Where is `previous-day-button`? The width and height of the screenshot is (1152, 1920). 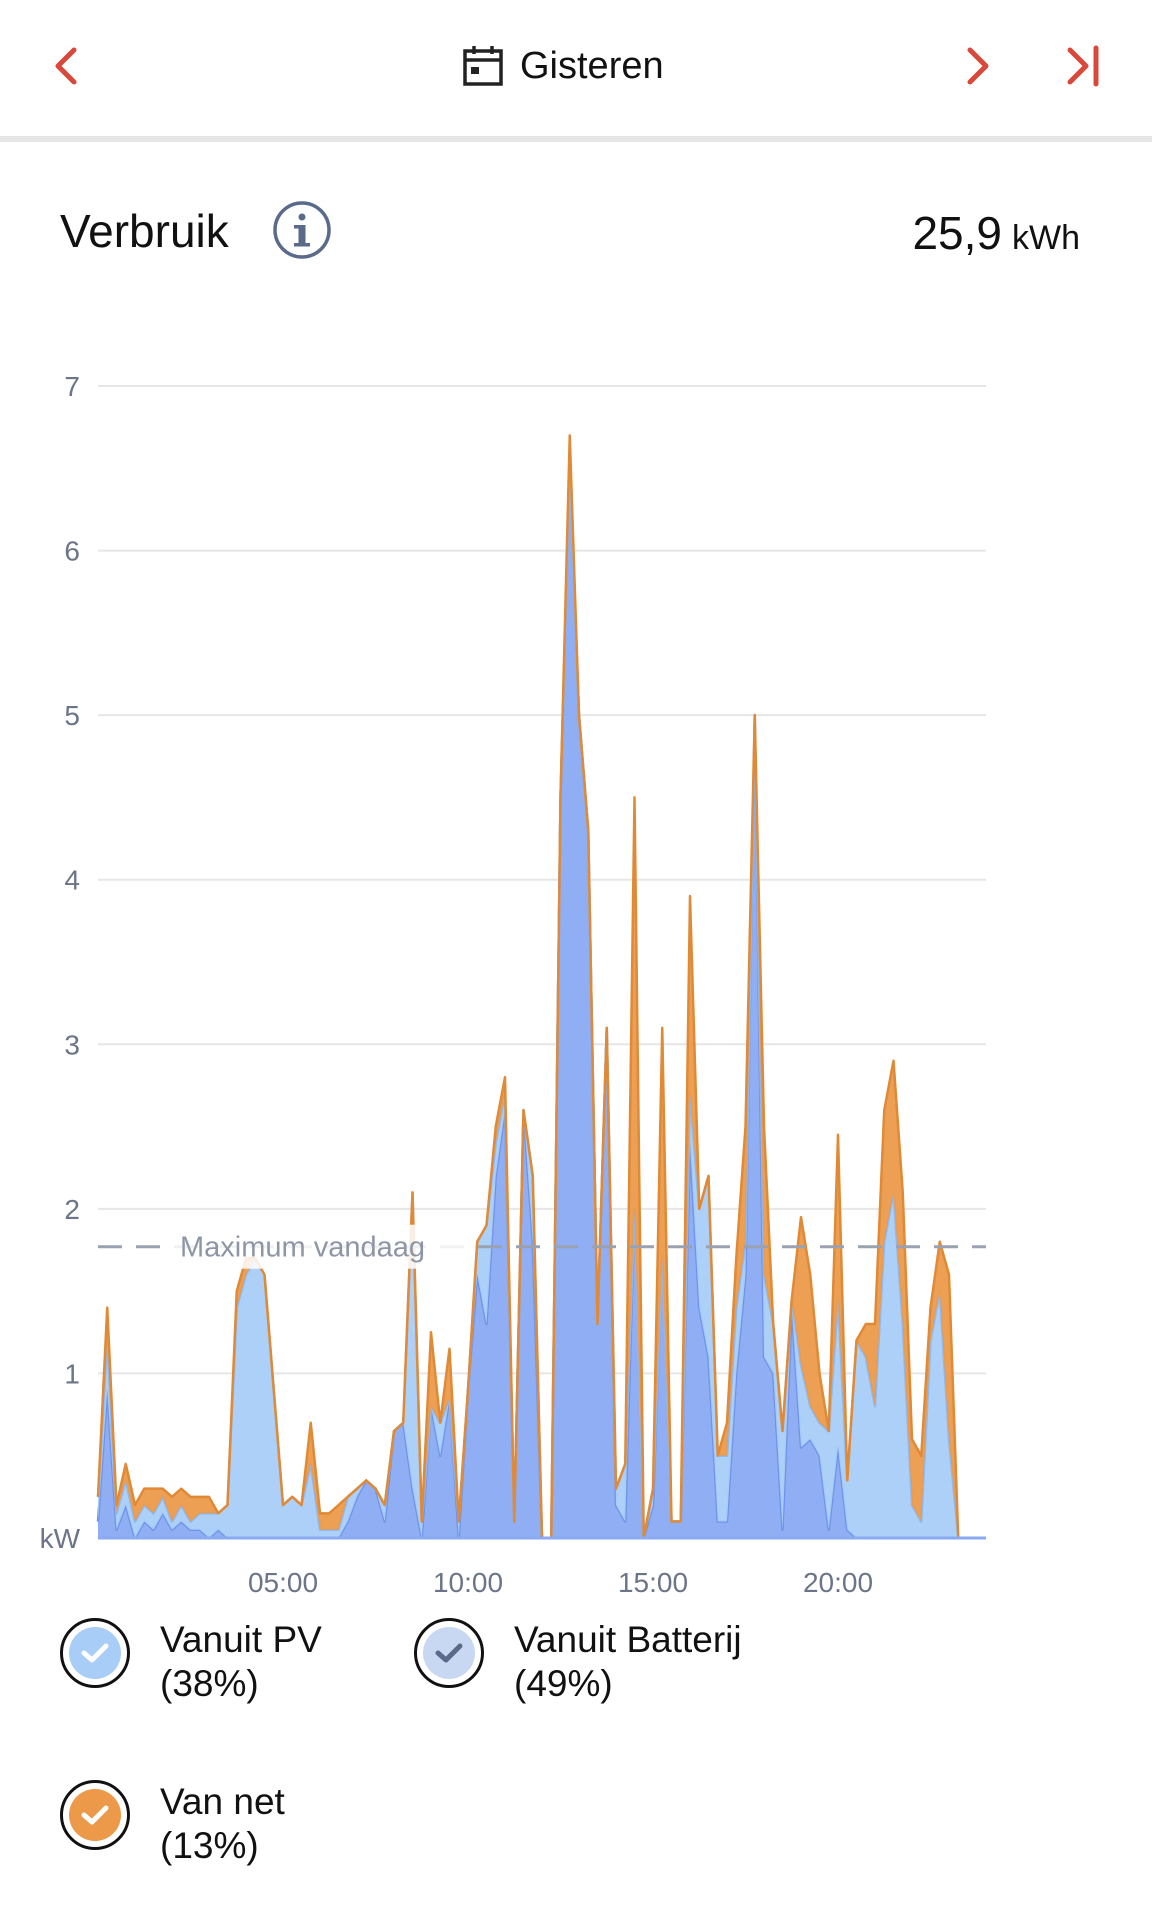 previous-day-button is located at coordinates (66, 66).